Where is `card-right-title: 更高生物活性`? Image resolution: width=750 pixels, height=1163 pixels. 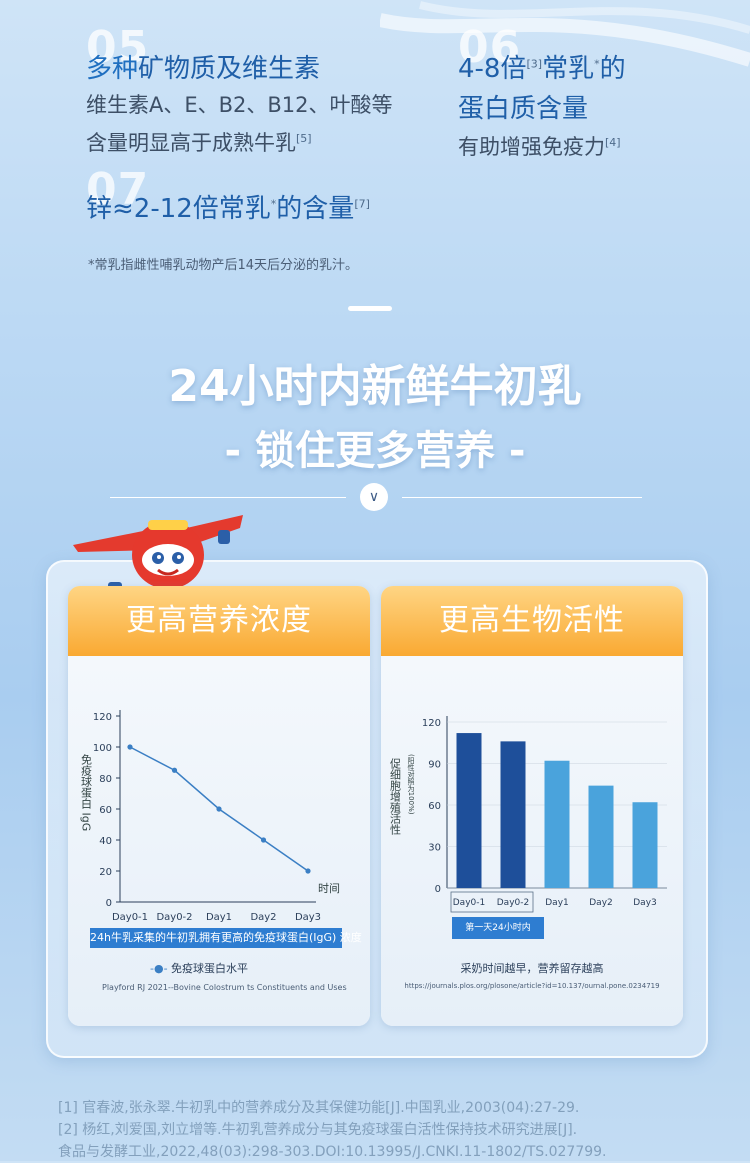
card-right-title: 更高生物活性 is located at coordinates (532, 621).